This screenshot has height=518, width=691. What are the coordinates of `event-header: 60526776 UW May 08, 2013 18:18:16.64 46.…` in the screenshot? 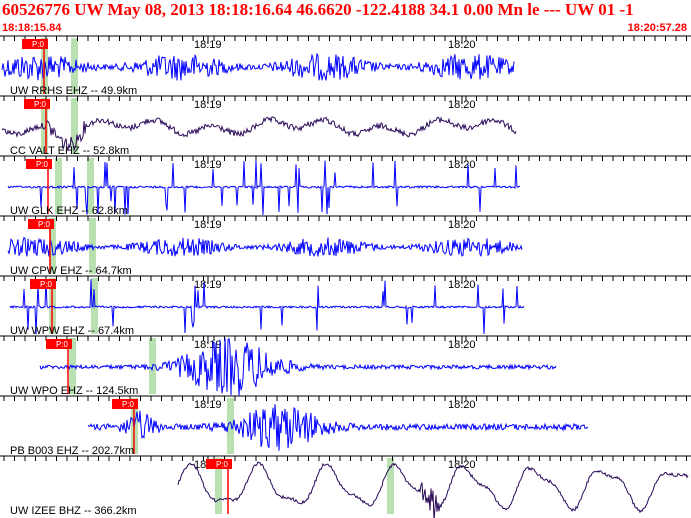 It's located at (318, 9).